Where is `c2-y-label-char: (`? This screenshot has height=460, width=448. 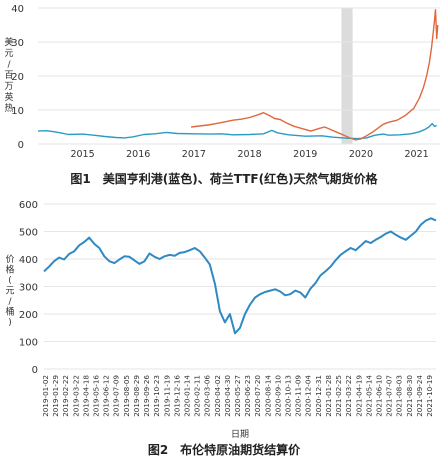 c2-y-label-char: ( is located at coordinates (10, 281).